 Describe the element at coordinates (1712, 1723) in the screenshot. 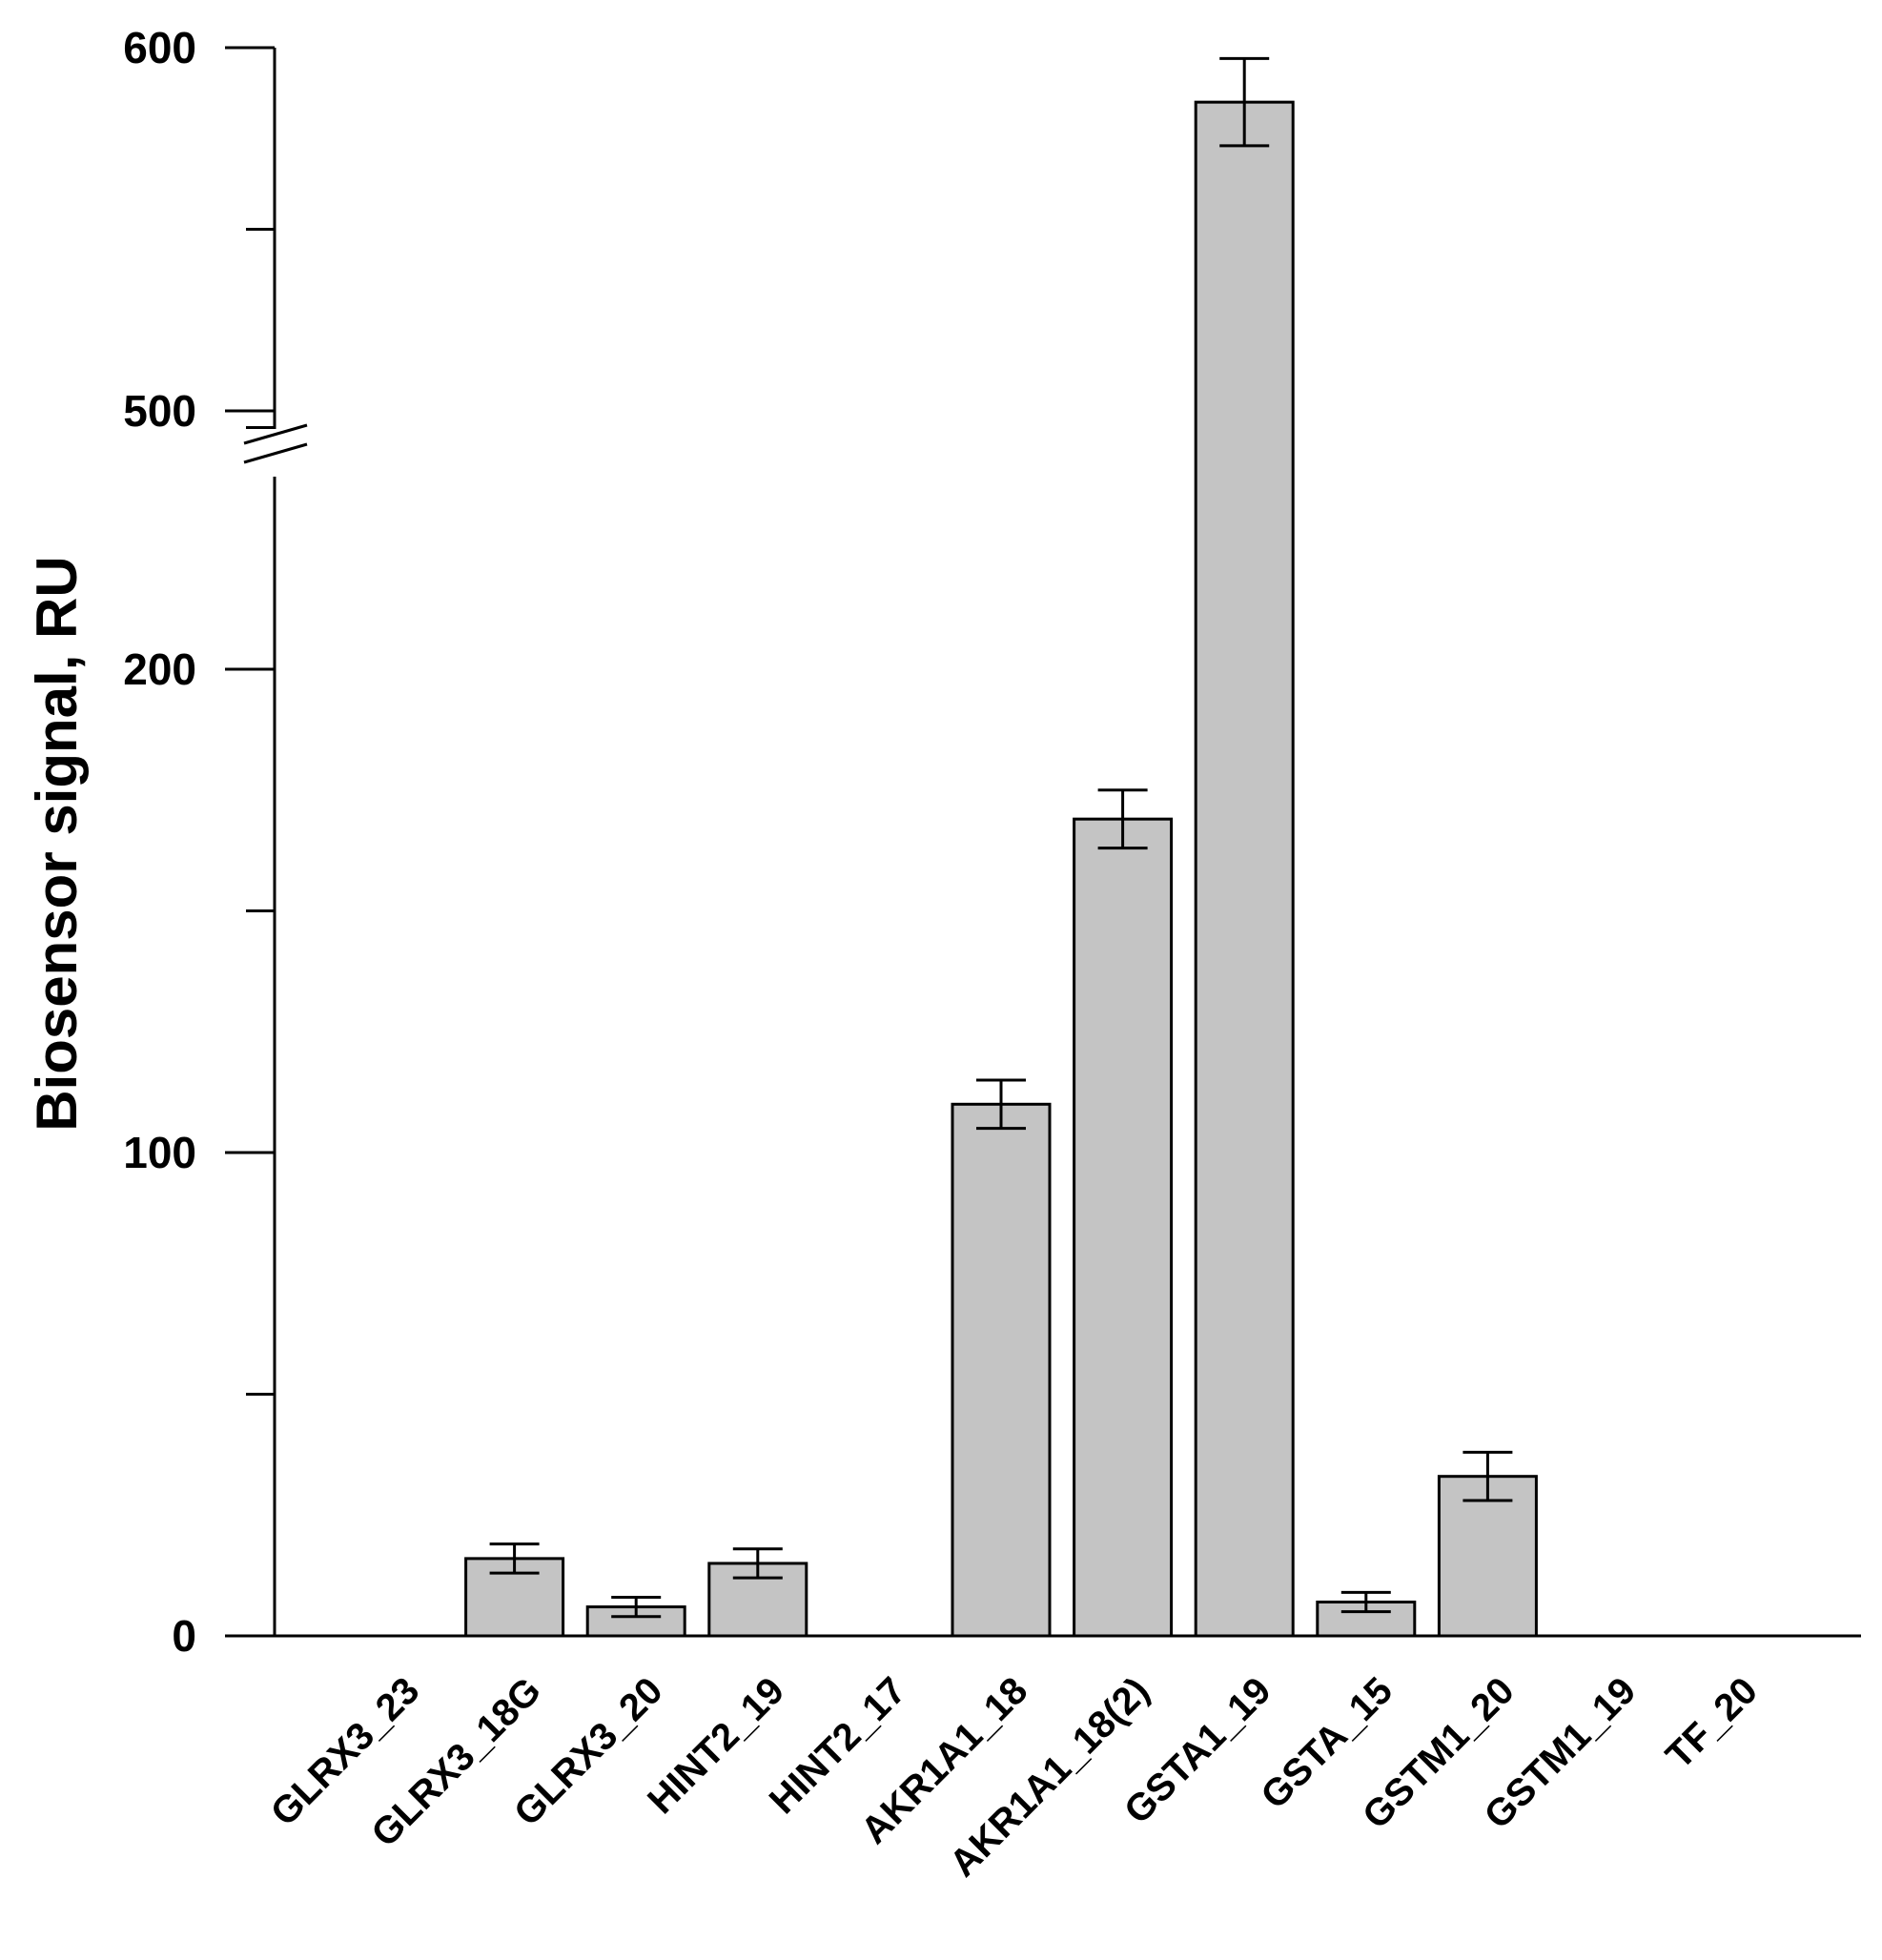

I see `x-category-label: TF_20` at that location.